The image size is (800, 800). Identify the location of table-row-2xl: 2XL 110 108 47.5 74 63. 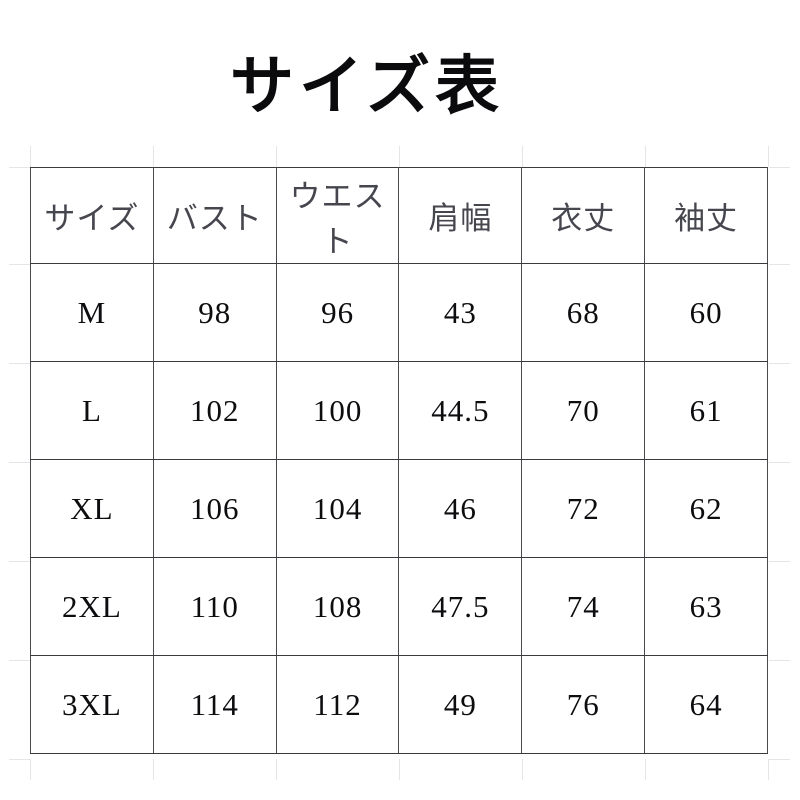
(399, 606).